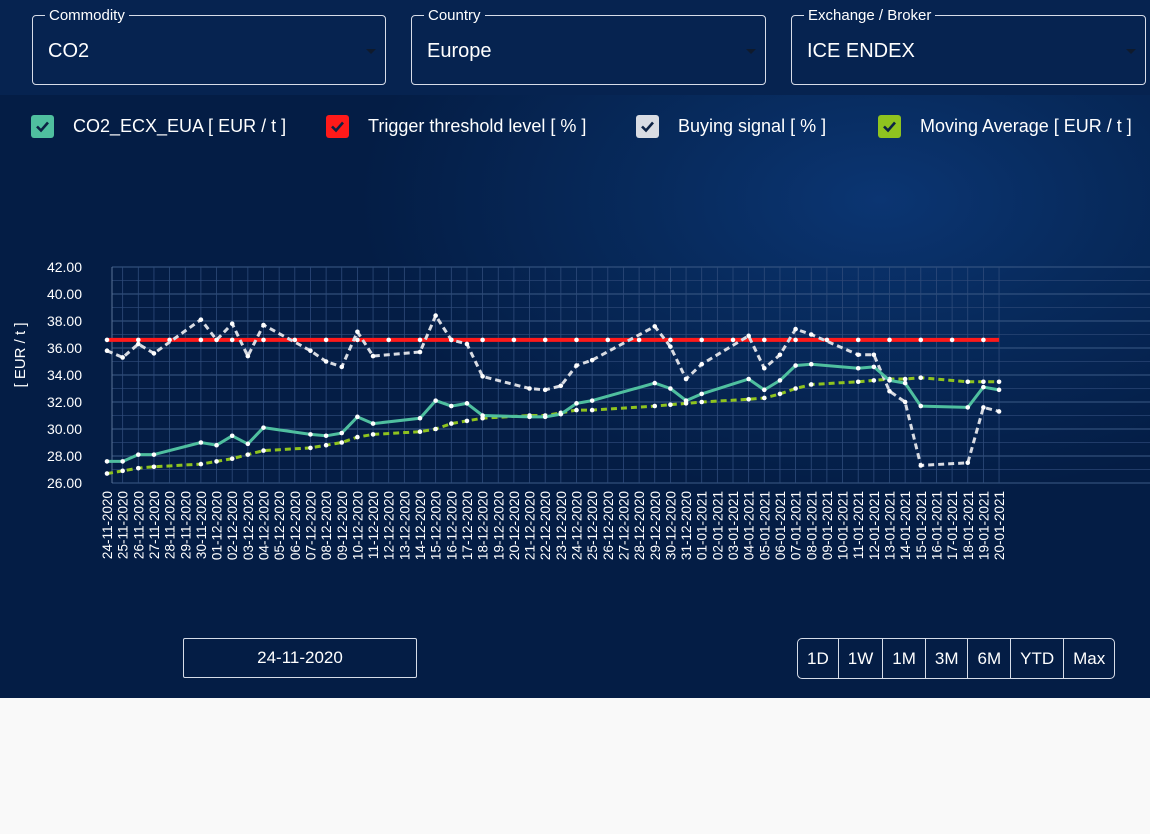 The width and height of the screenshot is (1150, 834). I want to click on commodity-select: Commodity CO2, so click(209, 46).